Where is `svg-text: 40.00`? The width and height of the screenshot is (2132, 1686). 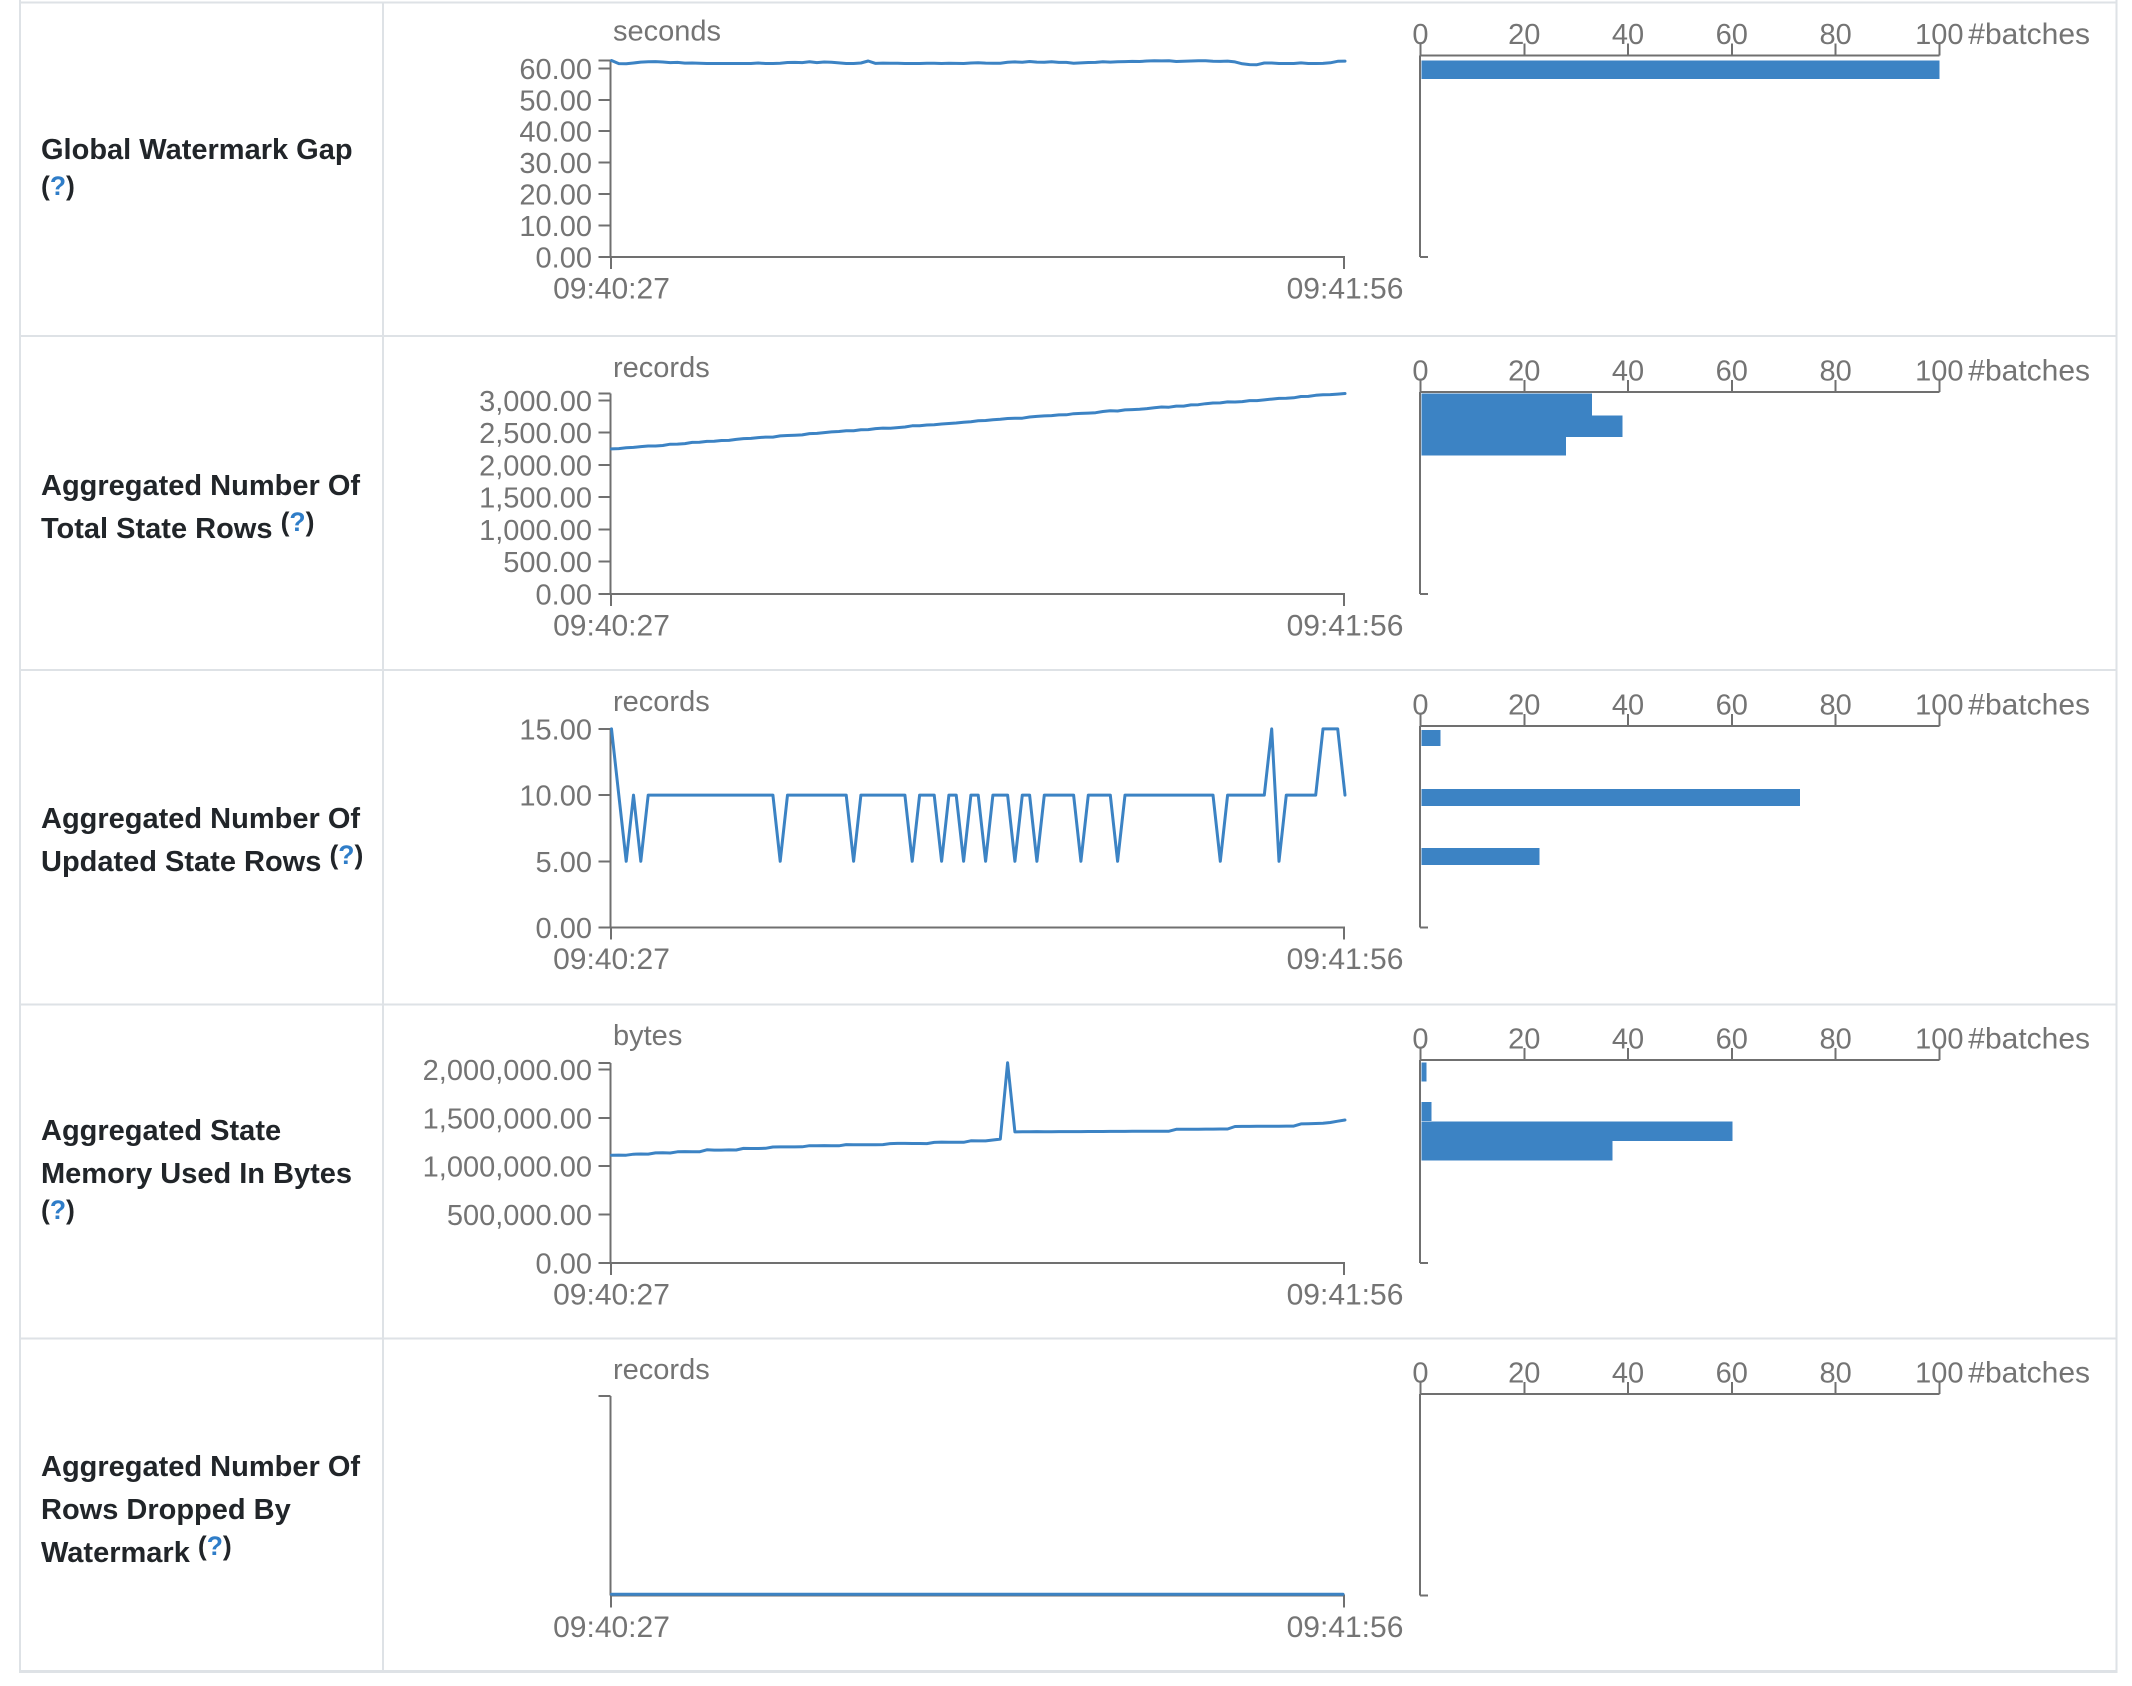 svg-text: 40.00 is located at coordinates (555, 133).